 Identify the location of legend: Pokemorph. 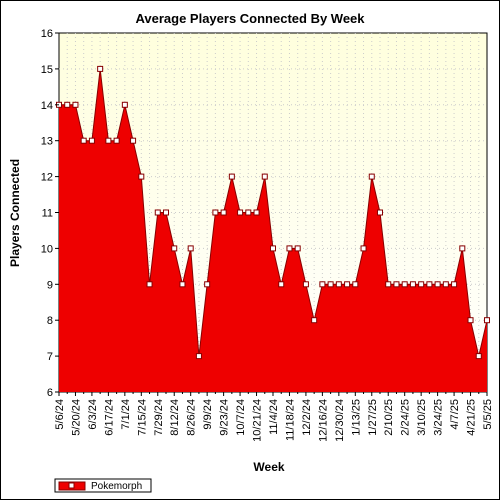
(103, 485).